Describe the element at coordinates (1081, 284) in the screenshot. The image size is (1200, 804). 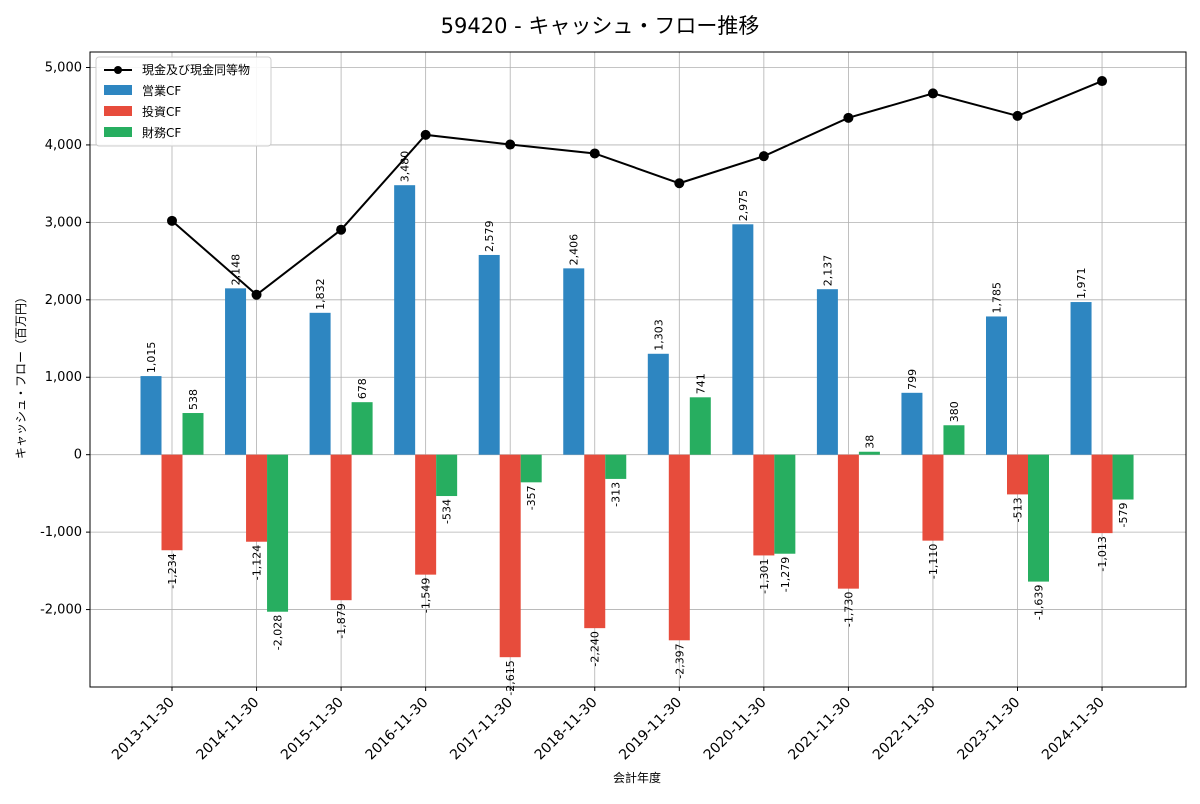
I see `bar-label-operating: 1,971` at that location.